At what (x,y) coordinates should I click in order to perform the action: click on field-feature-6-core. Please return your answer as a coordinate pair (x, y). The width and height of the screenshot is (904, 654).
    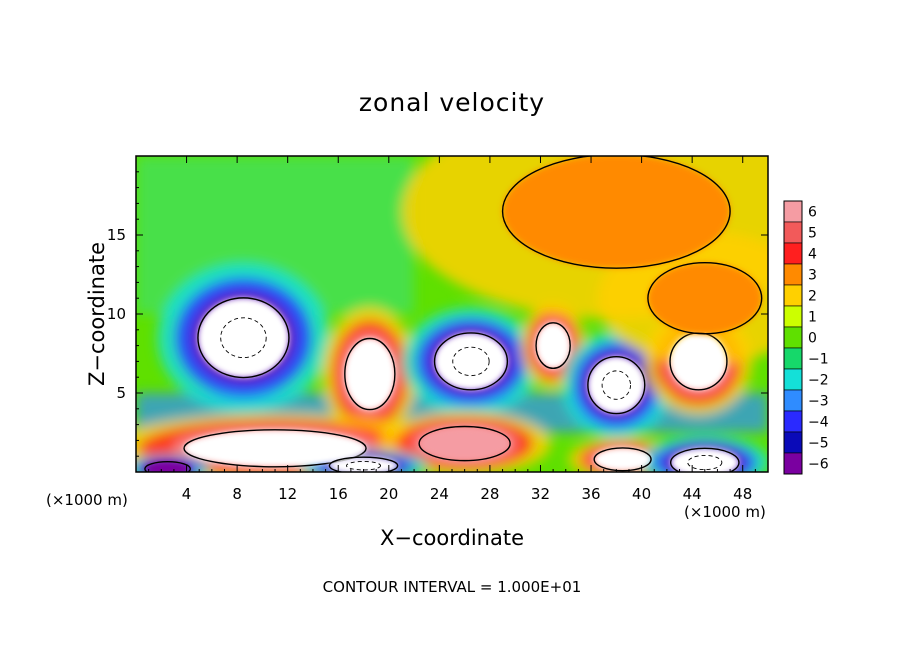
    Looking at the image, I should click on (275, 448).